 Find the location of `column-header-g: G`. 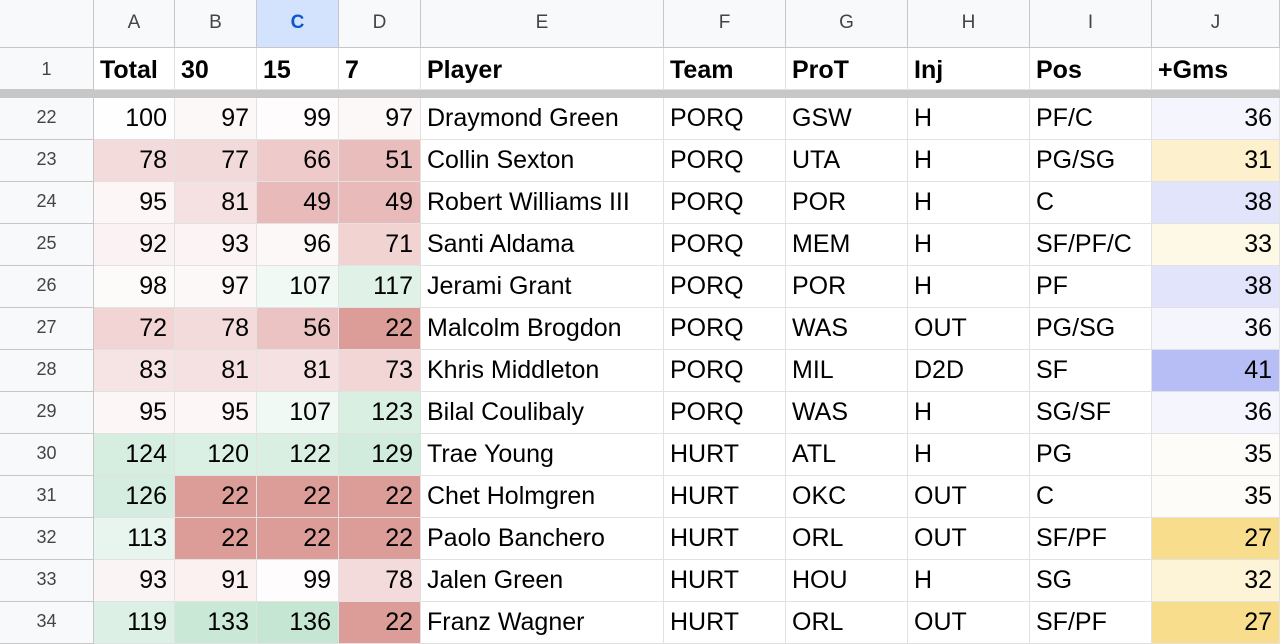

column-header-g: G is located at coordinates (847, 24).